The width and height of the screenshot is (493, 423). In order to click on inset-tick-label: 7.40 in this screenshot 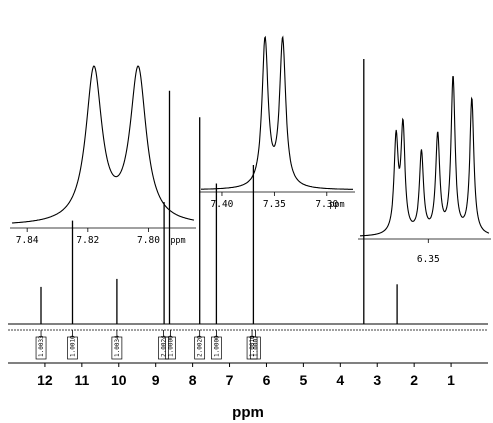, I will do `click(222, 204)`.